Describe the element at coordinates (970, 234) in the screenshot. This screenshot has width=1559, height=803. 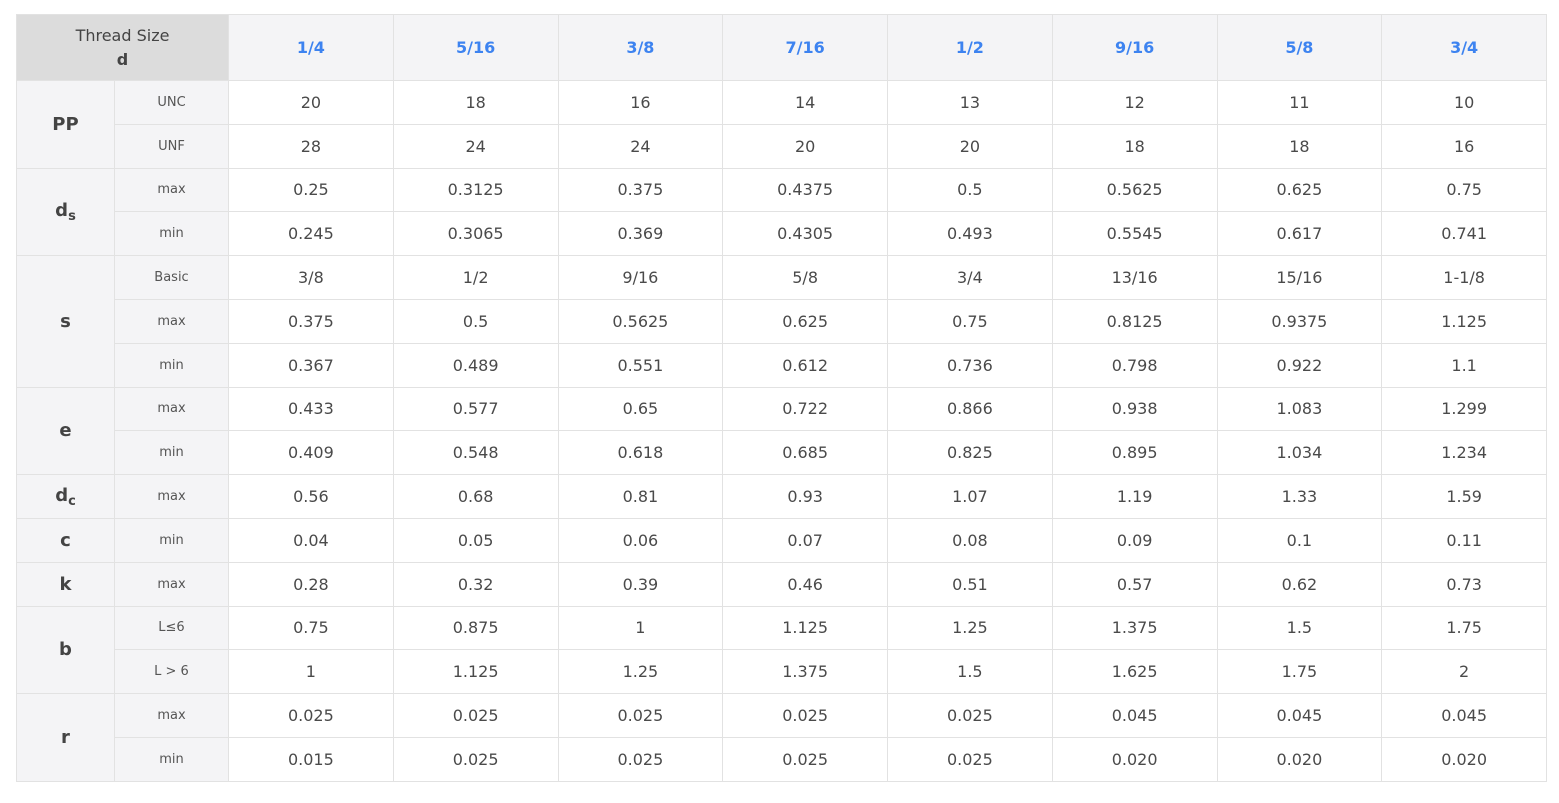
I see `value-cell: 0.493` at that location.